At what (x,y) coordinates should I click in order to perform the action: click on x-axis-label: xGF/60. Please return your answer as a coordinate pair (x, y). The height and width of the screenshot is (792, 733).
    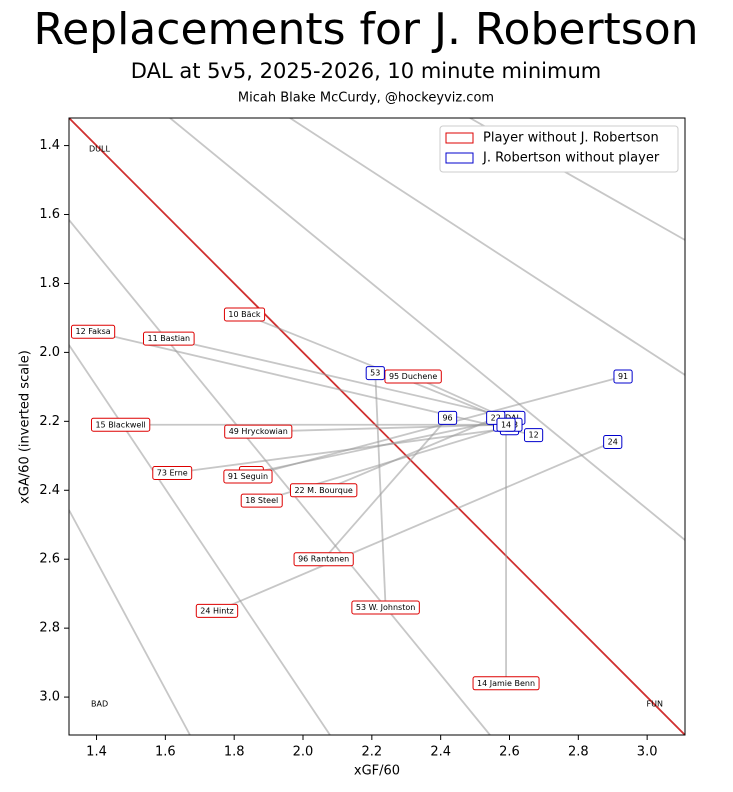
    Looking at the image, I should click on (377, 771).